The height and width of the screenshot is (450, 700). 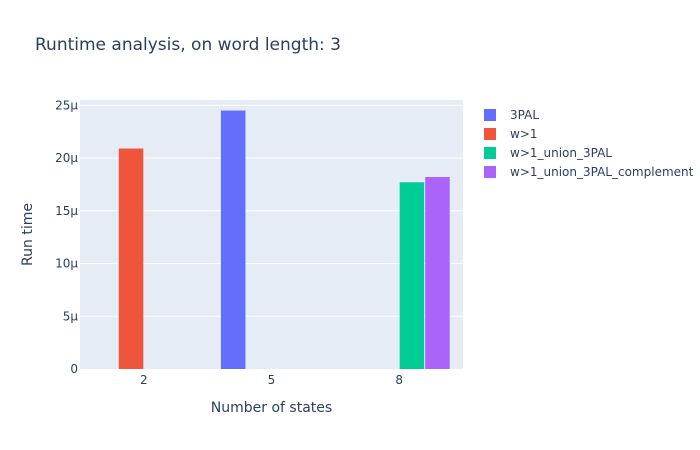 I want to click on x-axis-ticks: 2 5 8, so click(x=271, y=380).